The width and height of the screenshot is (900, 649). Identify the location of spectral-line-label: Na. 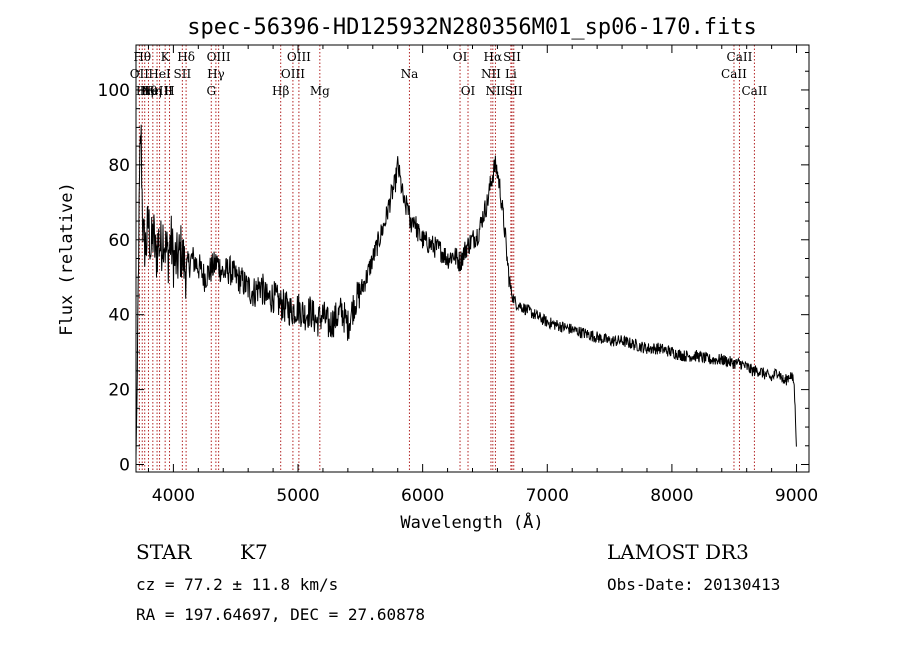
(410, 74).